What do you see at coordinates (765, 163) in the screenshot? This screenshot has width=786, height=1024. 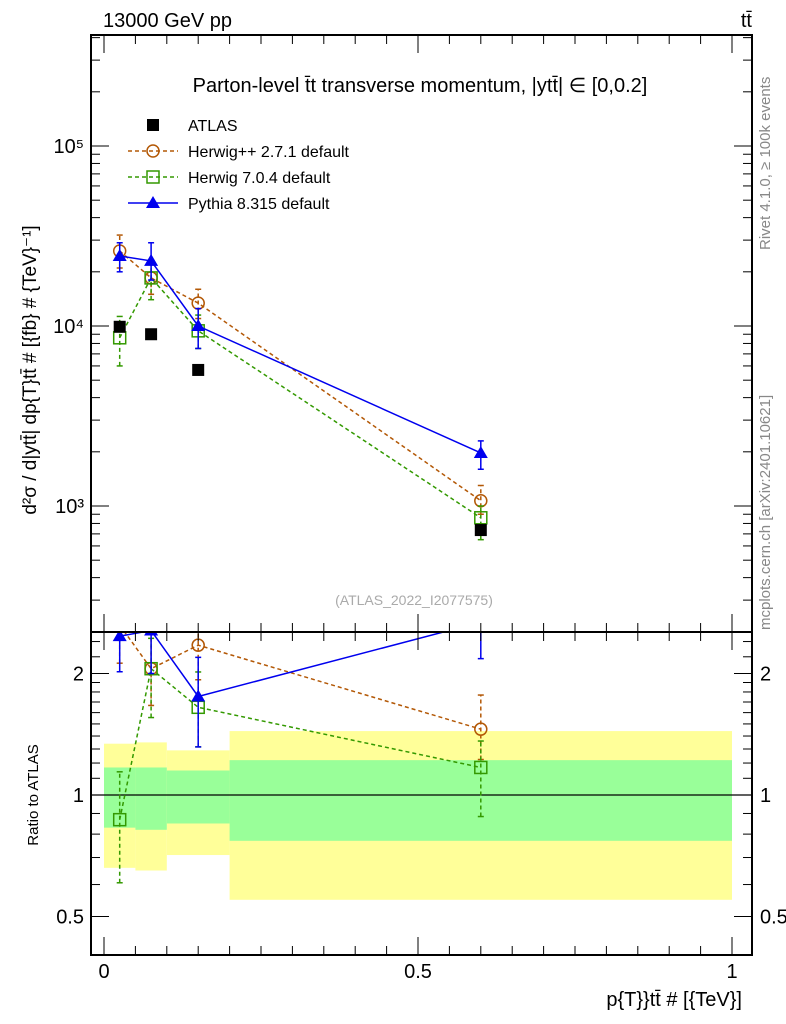 I see `rivet-label: Rivet 4.1.0, ≥ 100k events` at bounding box center [765, 163].